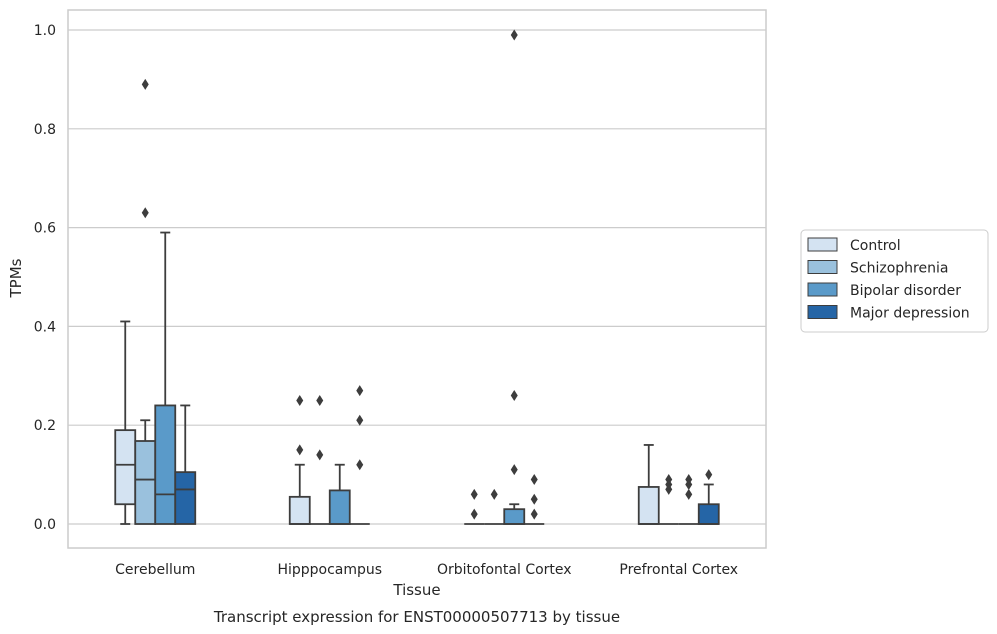 The height and width of the screenshot is (634, 997). Describe the element at coordinates (16, 278) in the screenshot. I see `y-axis-label: TPMs` at that location.